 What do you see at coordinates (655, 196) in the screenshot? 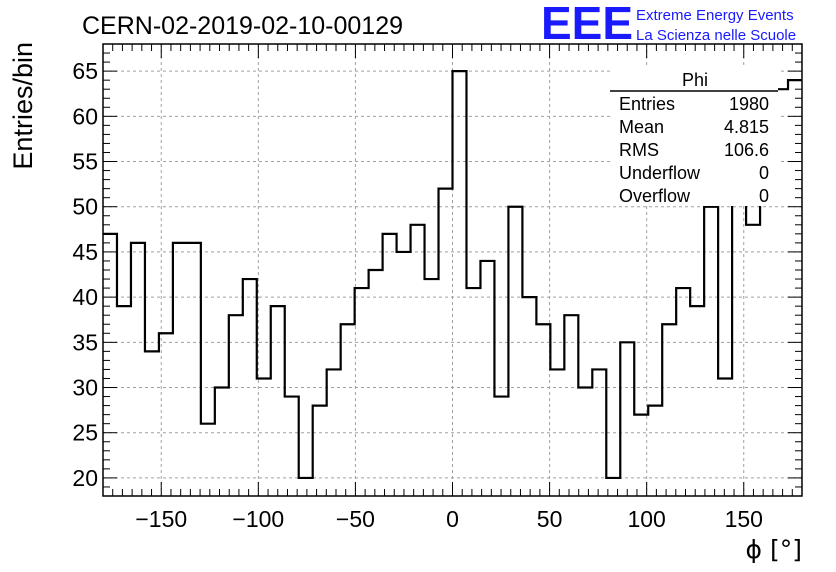
I see `stats-label: Overflow` at bounding box center [655, 196].